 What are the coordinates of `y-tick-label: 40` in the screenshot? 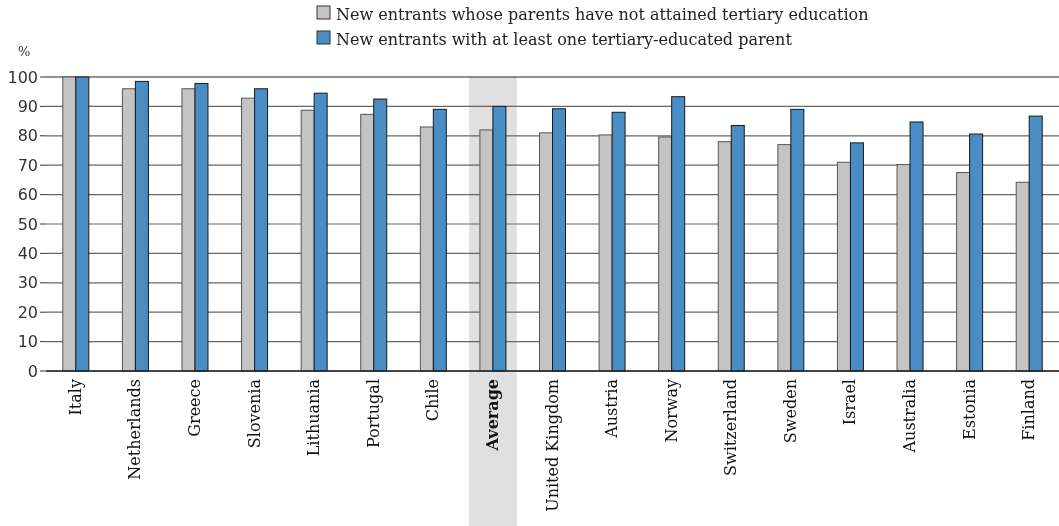 It's located at (27, 253).